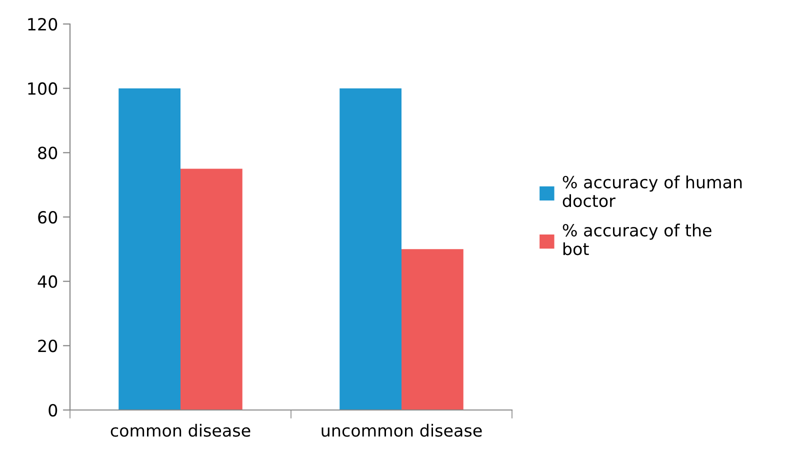  What do you see at coordinates (48, 281) in the screenshot?
I see `y-tick-label: 40` at bounding box center [48, 281].